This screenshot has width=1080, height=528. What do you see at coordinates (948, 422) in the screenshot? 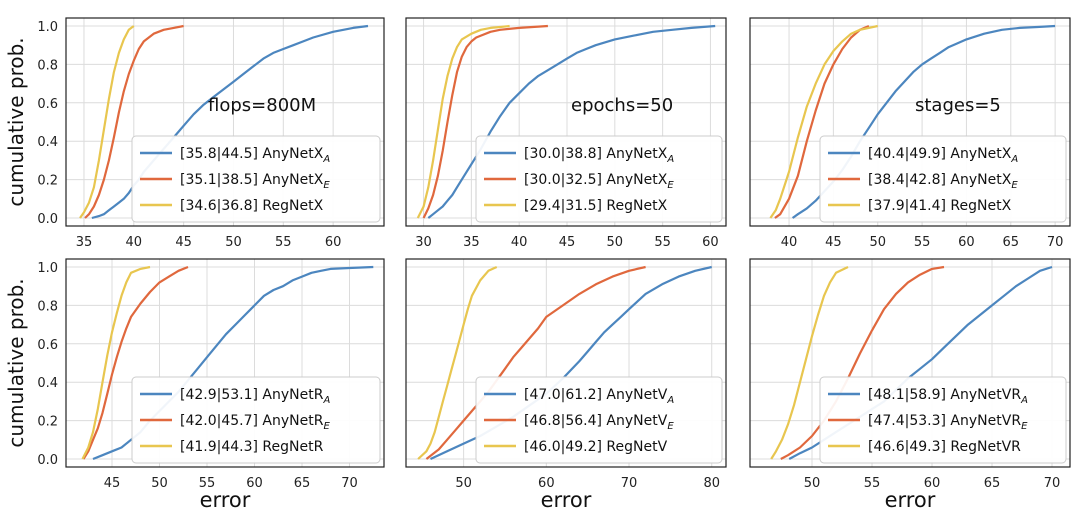
I see `legend-entry: [47.4|53.3] AnyNetVRE` at bounding box center [948, 422].